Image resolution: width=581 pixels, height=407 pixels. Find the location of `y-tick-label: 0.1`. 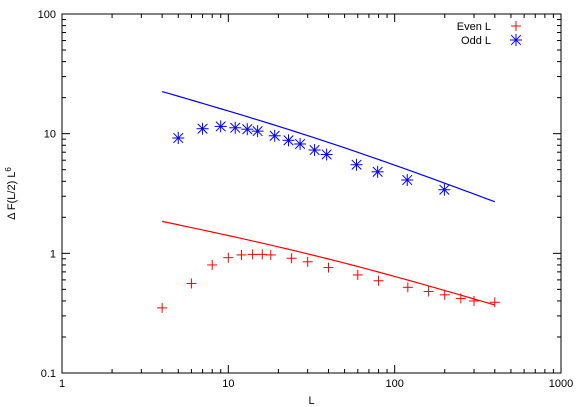

y-tick-label: 0.1 is located at coordinates (48, 374).